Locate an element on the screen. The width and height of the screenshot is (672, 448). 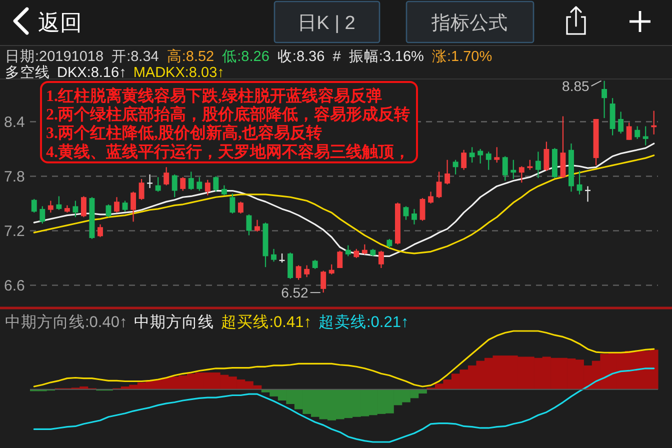
y-tick-label: 7.2 is located at coordinates (14, 231).